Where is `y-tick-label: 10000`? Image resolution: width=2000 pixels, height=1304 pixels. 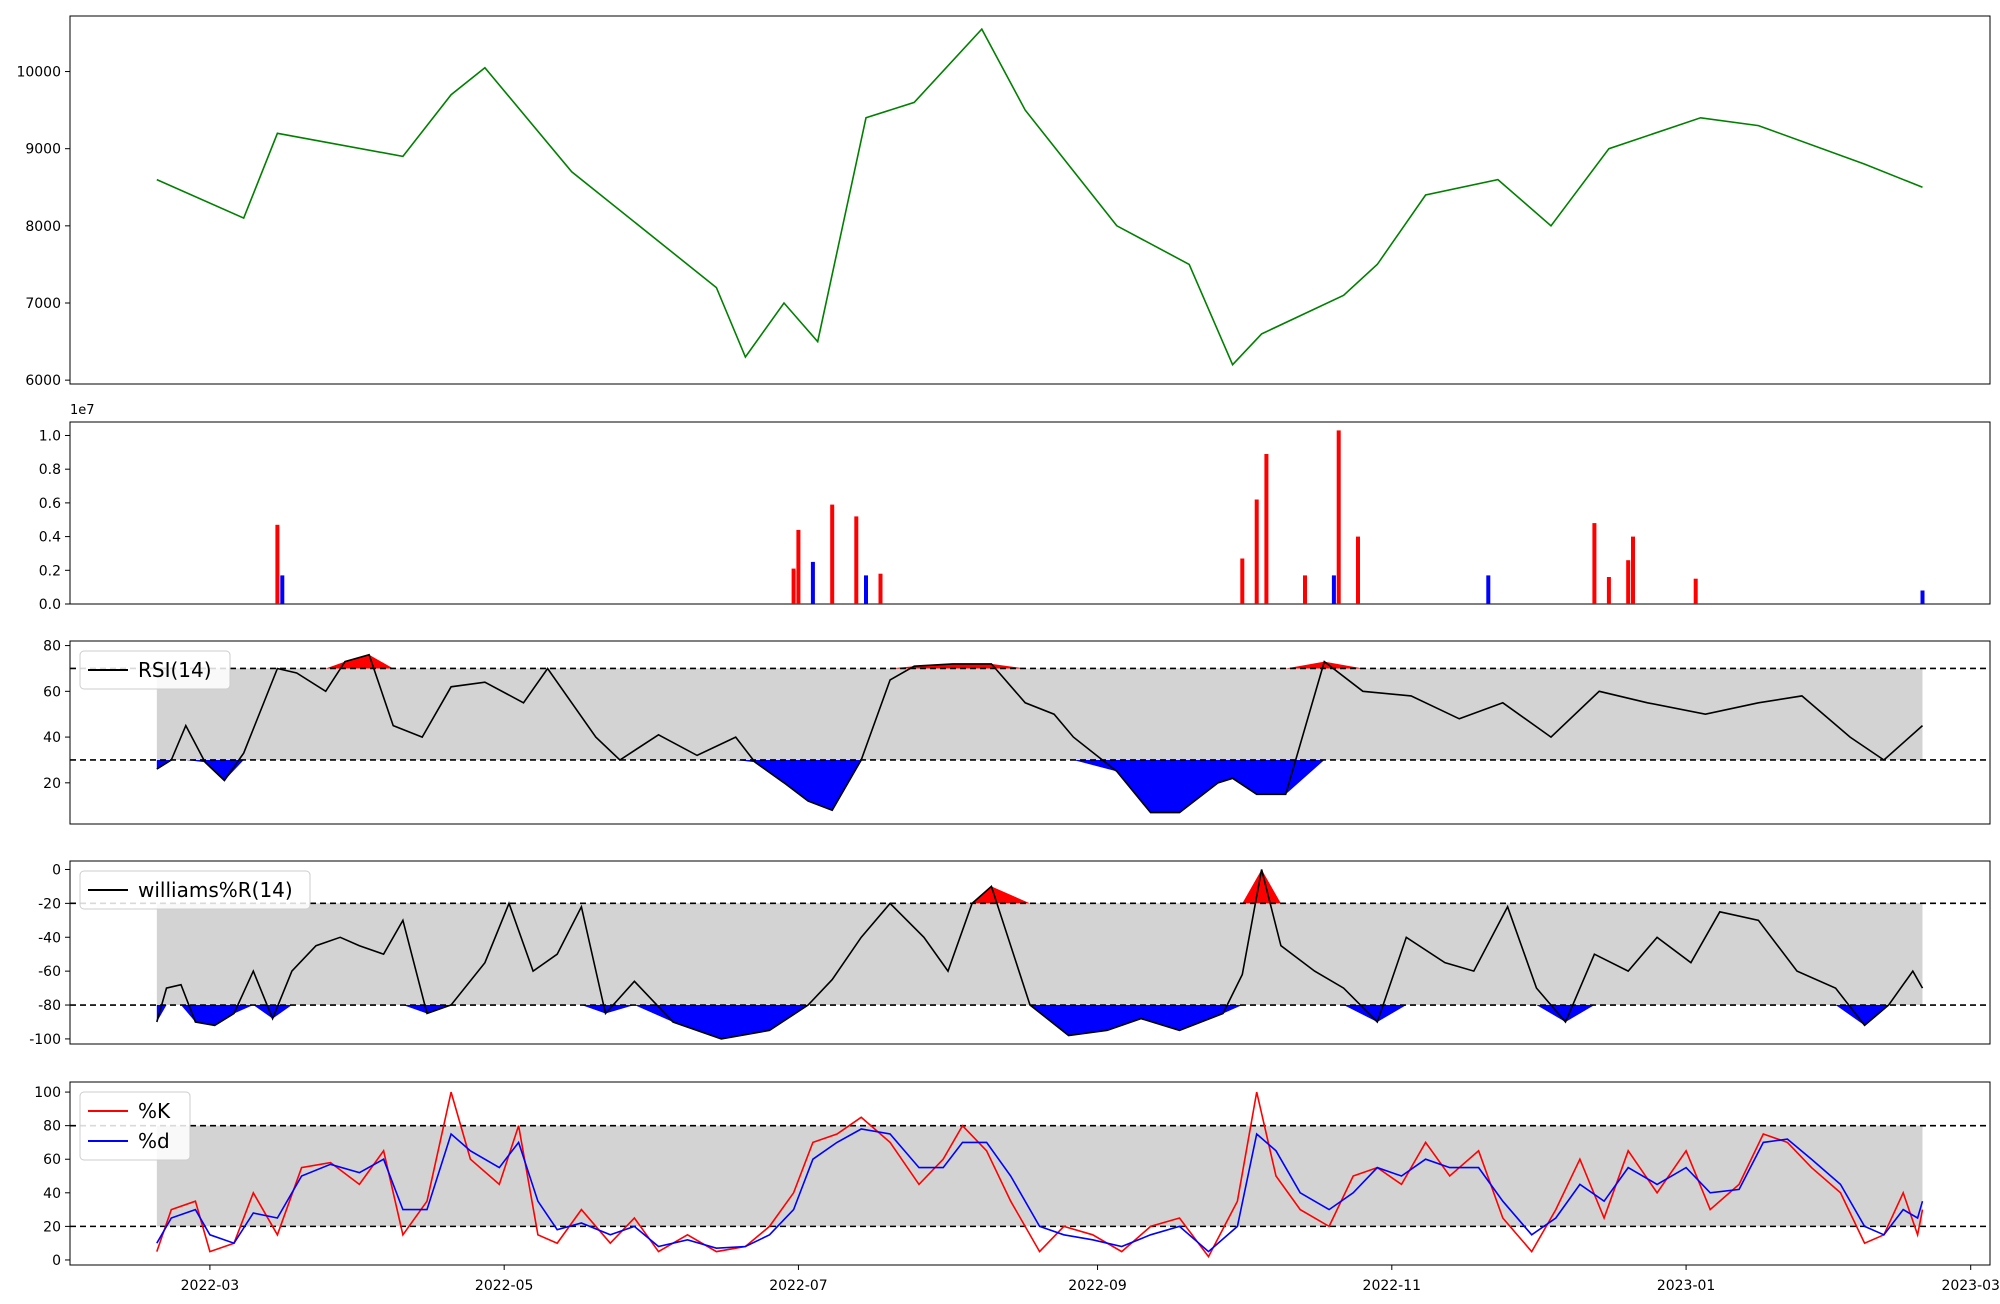 y-tick-label: 10000 is located at coordinates (38, 73).